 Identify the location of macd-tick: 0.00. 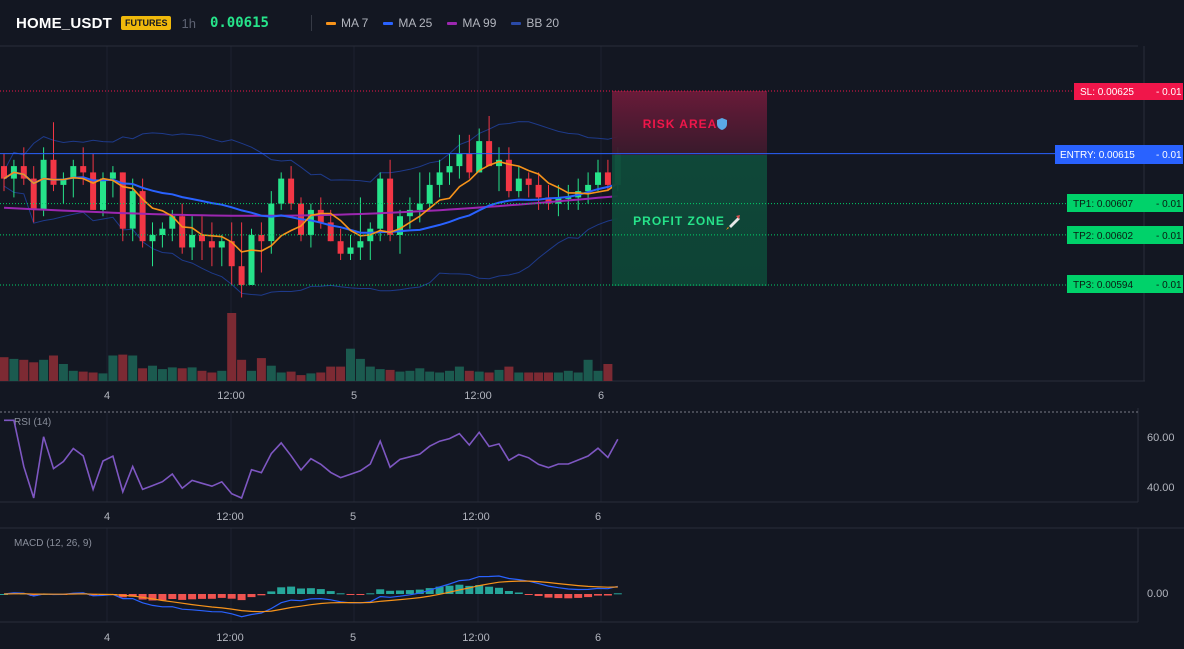
(1157, 594).